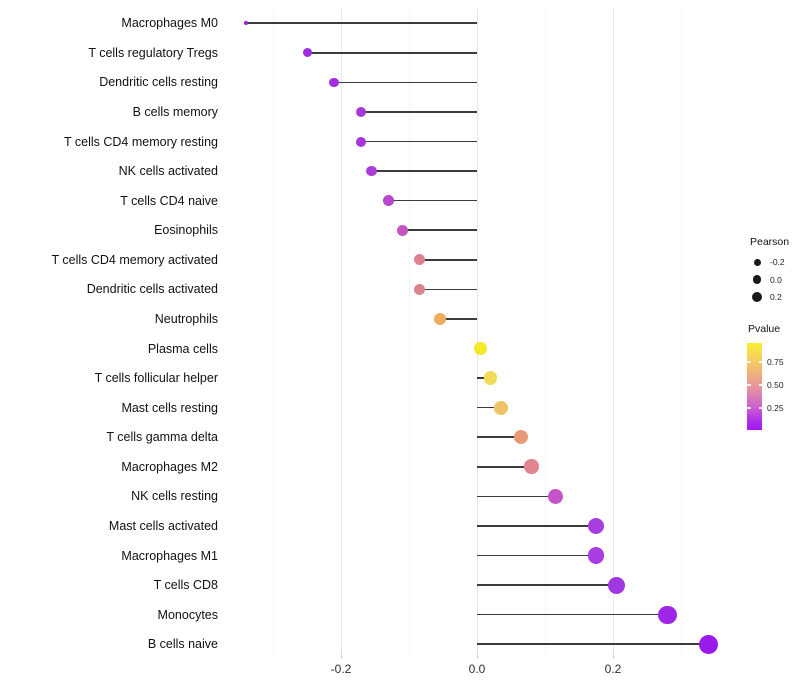 The height and width of the screenshot is (700, 800). What do you see at coordinates (168, 171) in the screenshot?
I see `category-label: NK cells activated` at bounding box center [168, 171].